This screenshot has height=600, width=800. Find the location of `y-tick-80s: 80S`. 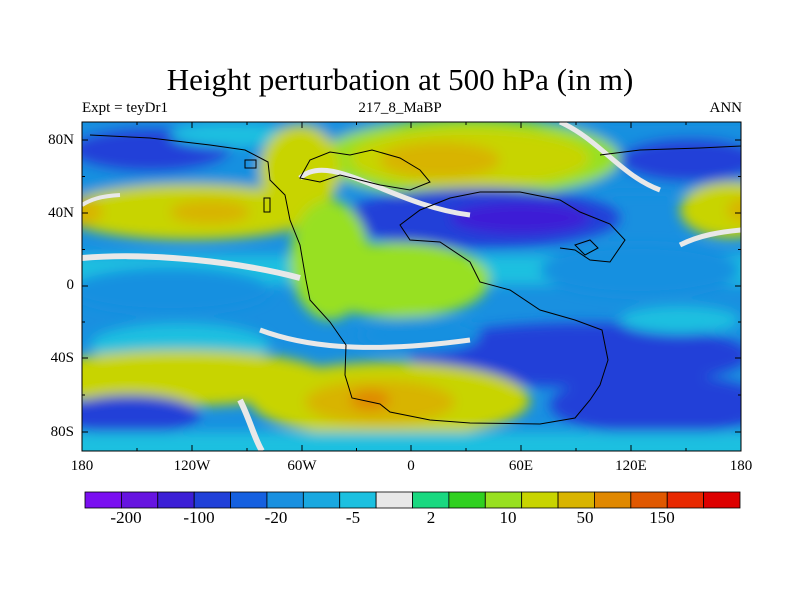

y-tick-80s: 80S is located at coordinates (62, 432).